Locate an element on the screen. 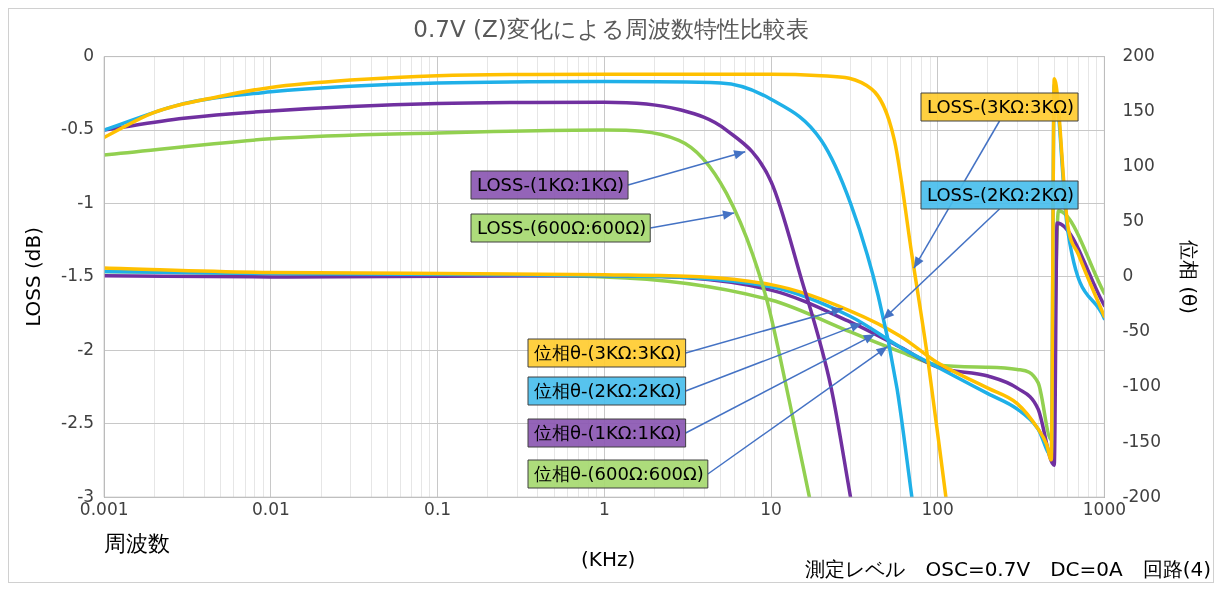 This screenshot has width=1222, height=591. x-tick-label: 10 is located at coordinates (771, 508).